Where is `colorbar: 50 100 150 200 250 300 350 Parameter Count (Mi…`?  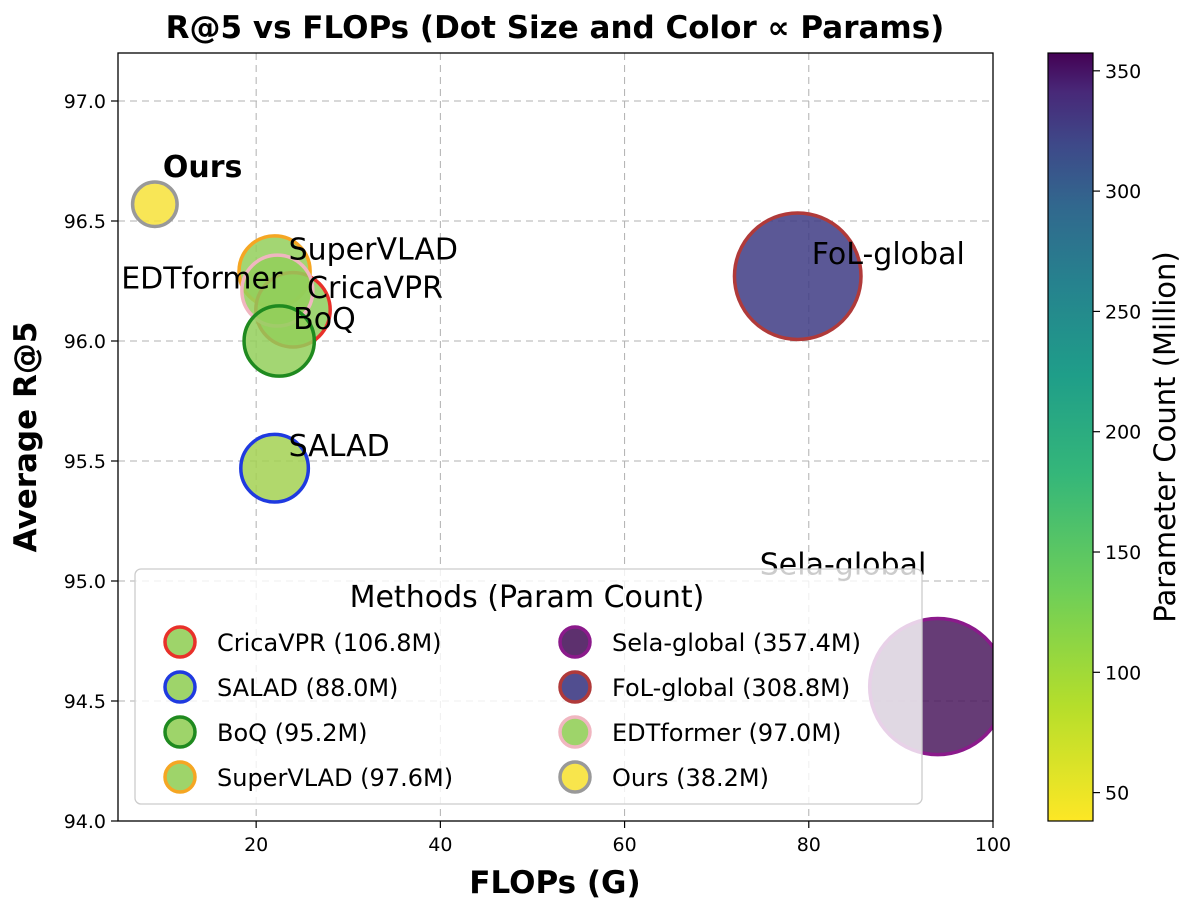
colorbar: 50 100 150 200 250 300 350 Parameter Count (Mi… is located at coordinates (1114, 437).